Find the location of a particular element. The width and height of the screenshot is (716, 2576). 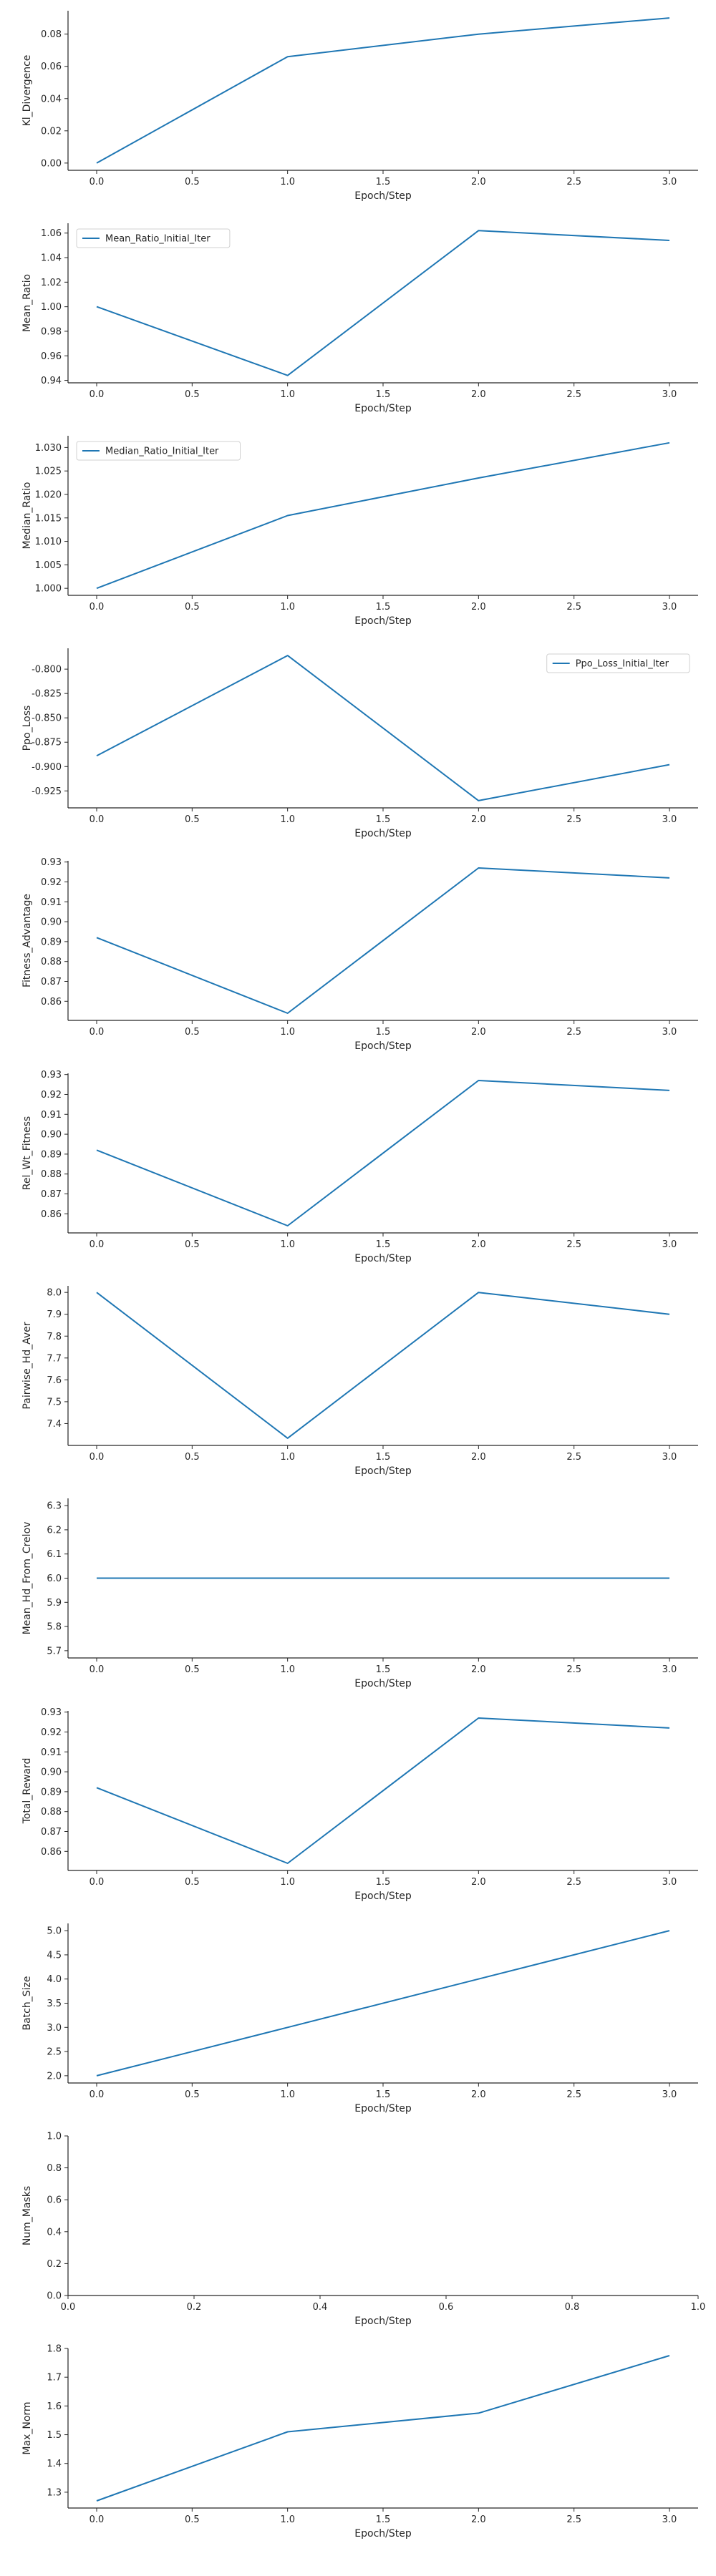

y-axis-label: Total_Reward is located at coordinates (27, 1791).